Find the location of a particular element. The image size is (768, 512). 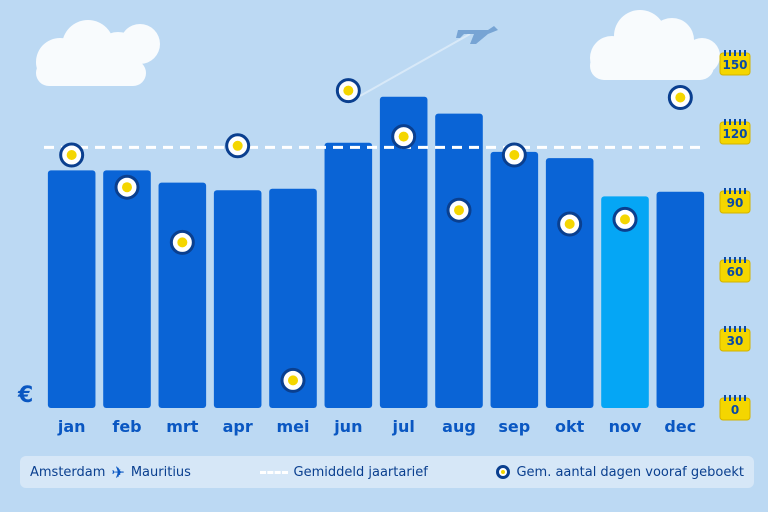

bar-okt is located at coordinates (569, 283).